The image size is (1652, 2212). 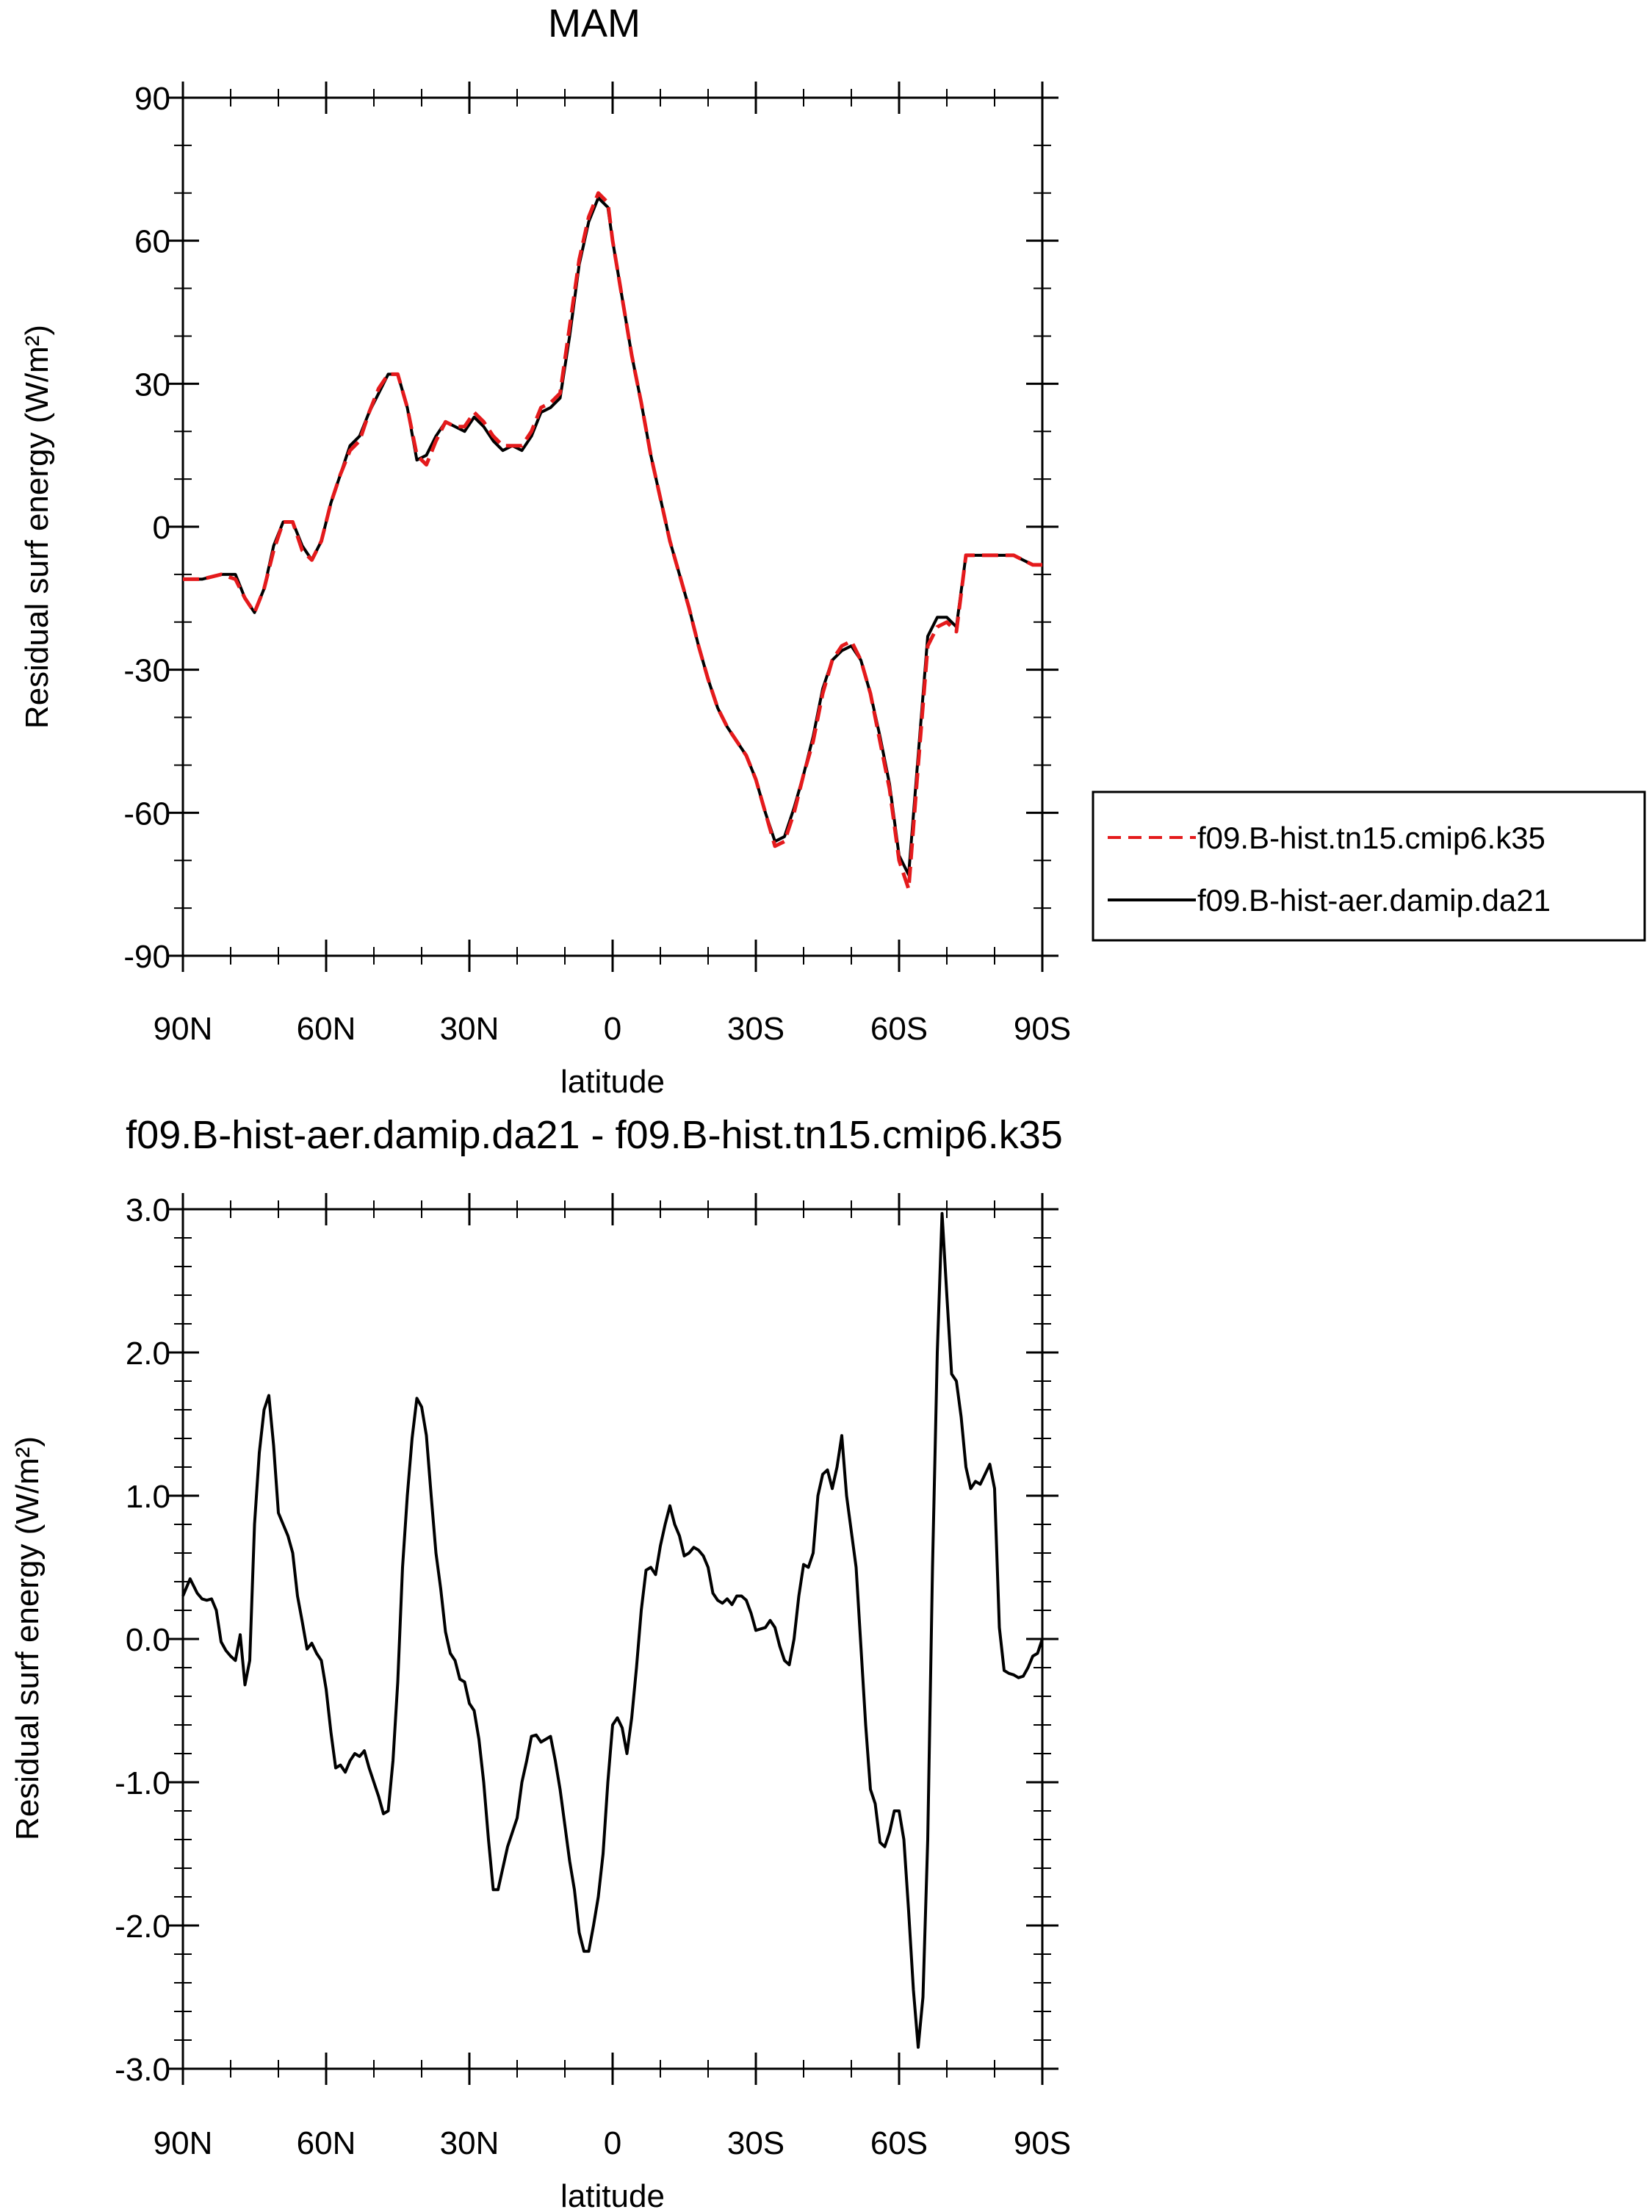 What do you see at coordinates (1374, 900) in the screenshot?
I see `legend-label-series-2: f09.B-hist-aer.damip.da21` at bounding box center [1374, 900].